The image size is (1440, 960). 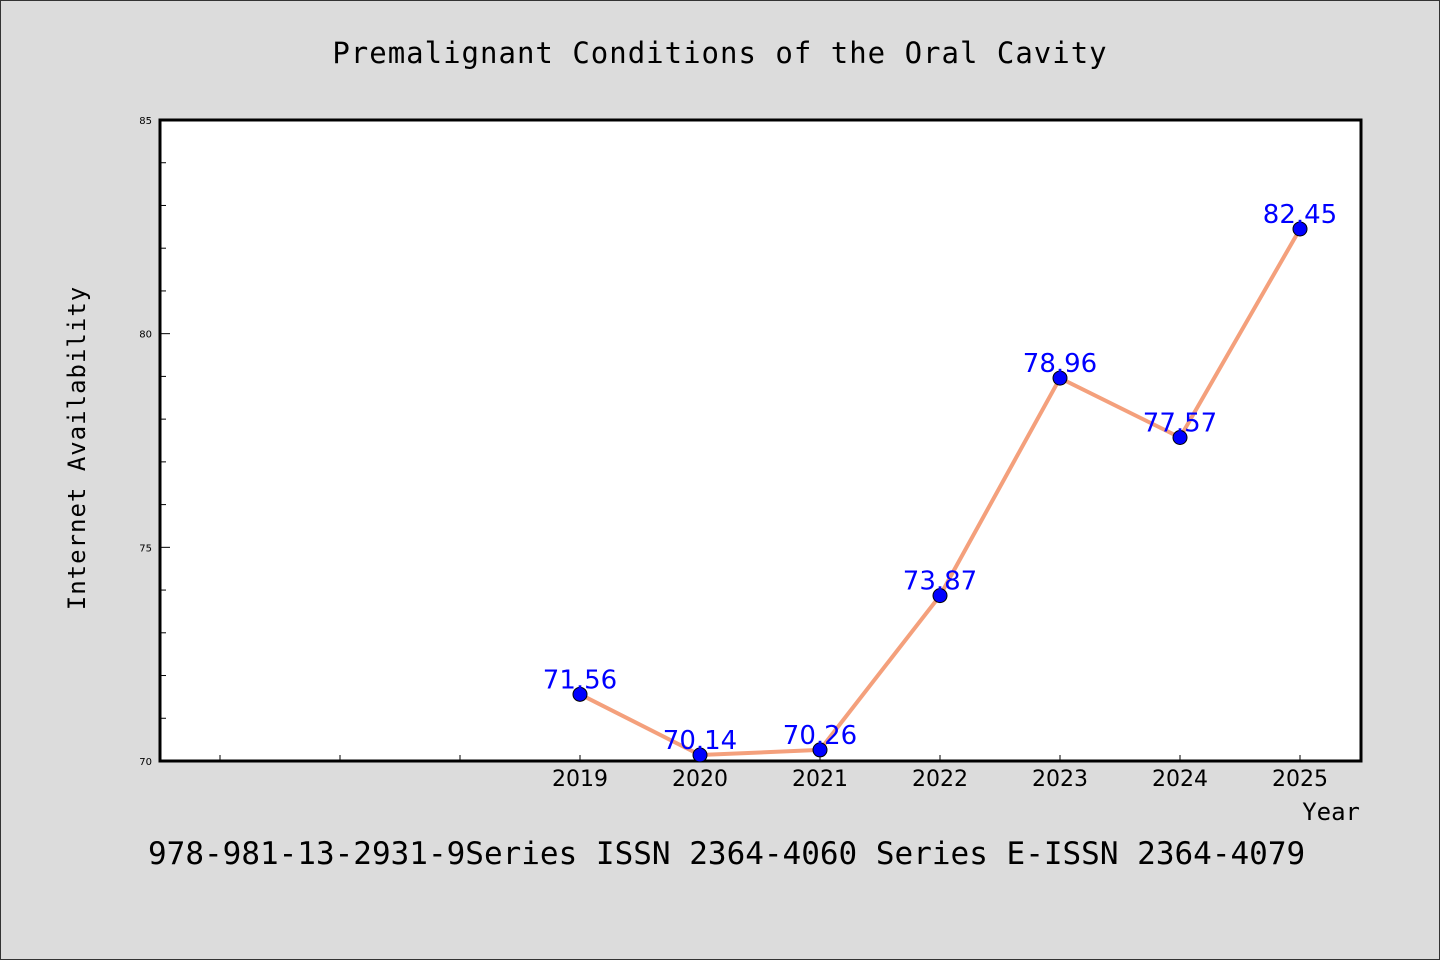 I want to click on x-tick-label: 2023, so click(x=1060, y=779).